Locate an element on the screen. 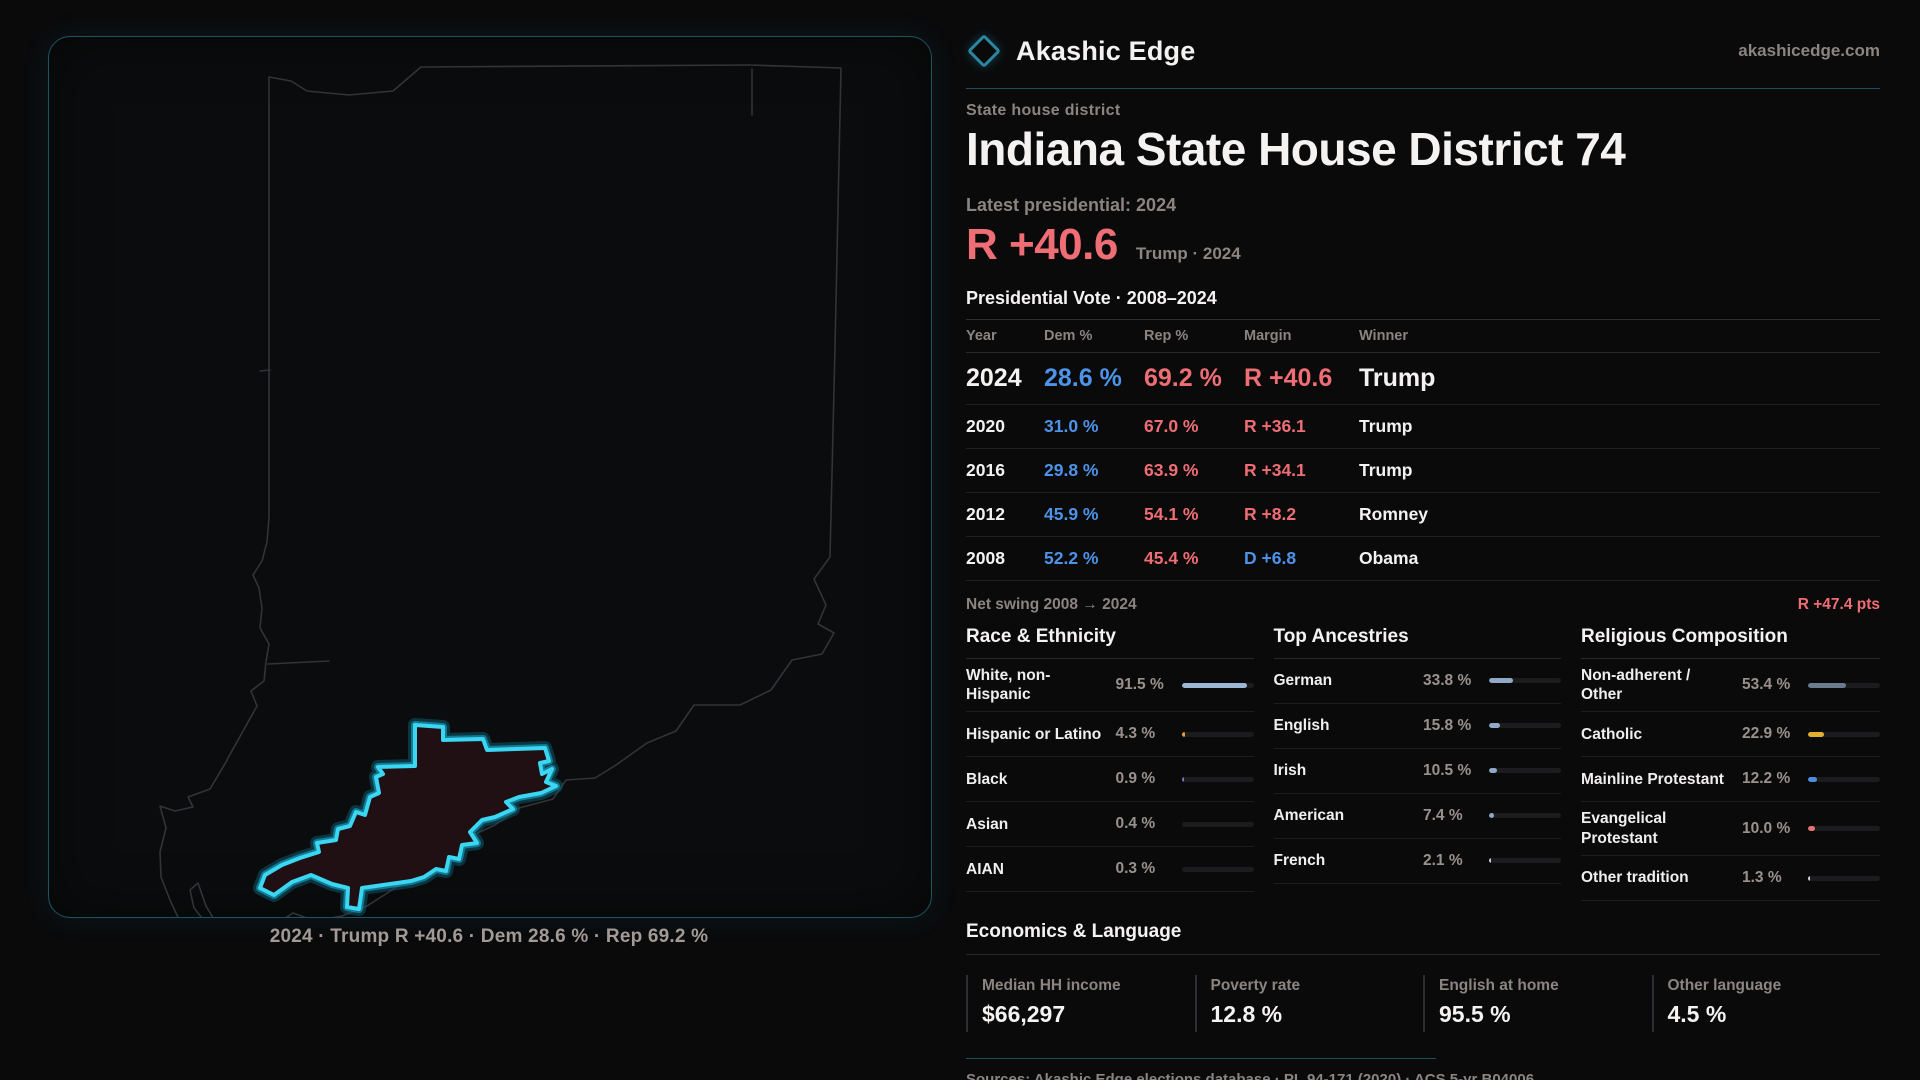 The height and width of the screenshot is (1080, 1920). demographic-value: 7.4 % is located at coordinates (1443, 815).